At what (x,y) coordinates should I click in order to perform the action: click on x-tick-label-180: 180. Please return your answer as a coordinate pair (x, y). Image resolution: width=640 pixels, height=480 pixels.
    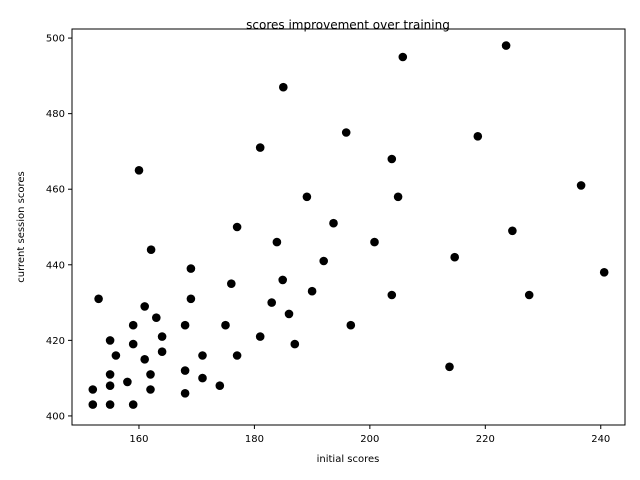
    Looking at the image, I should click on (254, 439).